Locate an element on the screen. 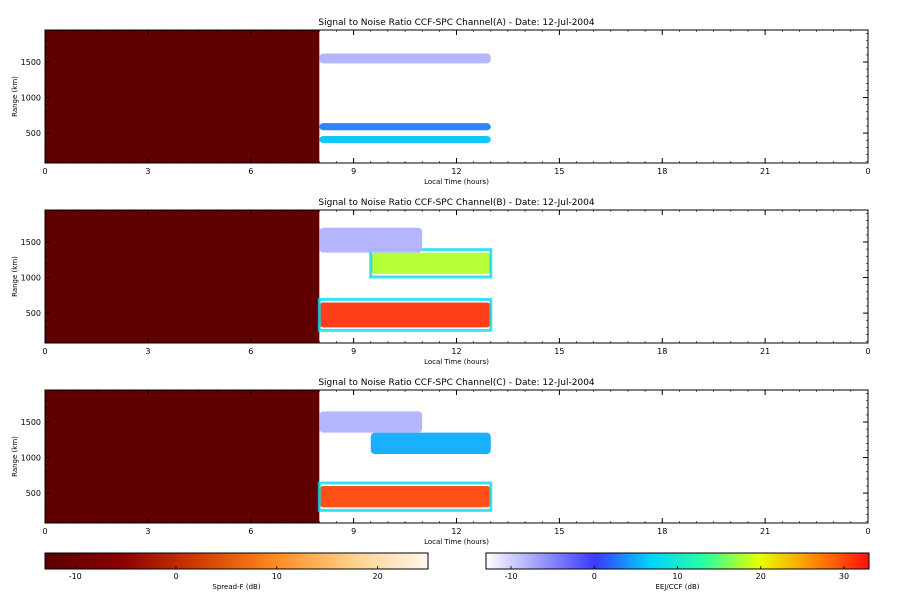 The height and width of the screenshot is (600, 900). colorbar-label: EEJ/CCF (dB) is located at coordinates (677, 587).